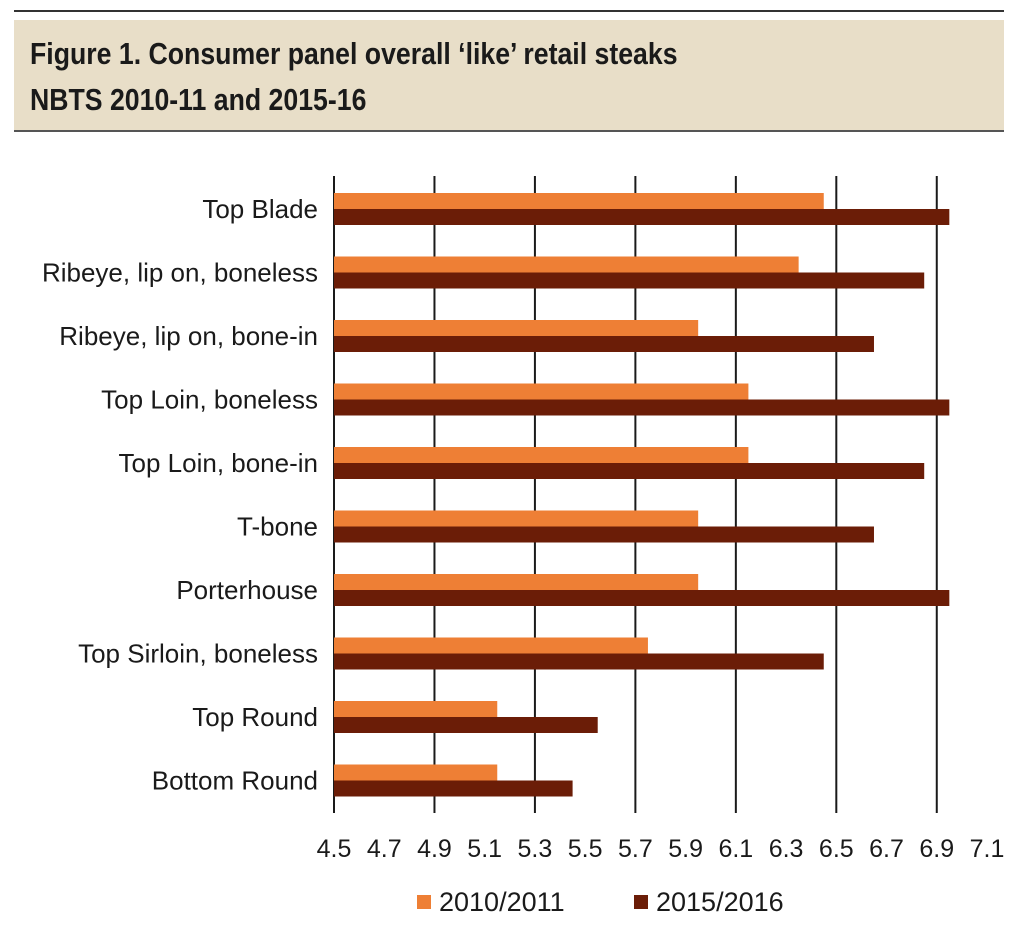 The height and width of the screenshot is (933, 1024). What do you see at coordinates (198, 654) in the screenshot?
I see `category-label: Top Sirloin, boneless` at bounding box center [198, 654].